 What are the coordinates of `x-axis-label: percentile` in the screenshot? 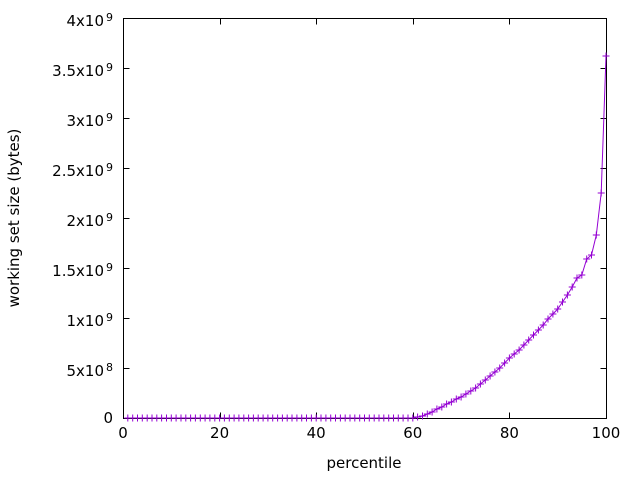 It's located at (364, 463).